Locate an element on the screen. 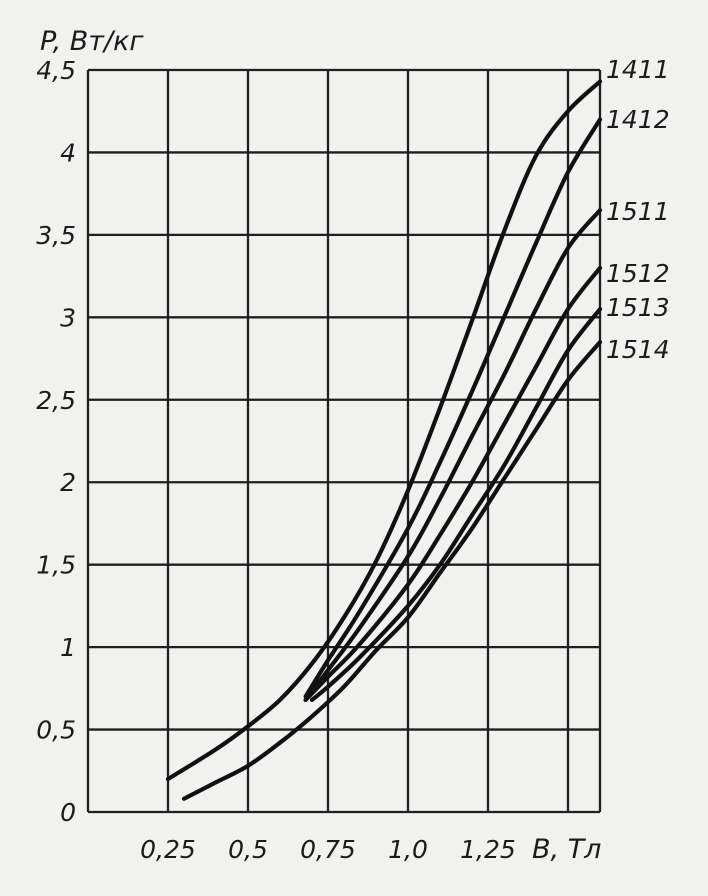  y-tick-label: 1 is located at coordinates (68, 647).